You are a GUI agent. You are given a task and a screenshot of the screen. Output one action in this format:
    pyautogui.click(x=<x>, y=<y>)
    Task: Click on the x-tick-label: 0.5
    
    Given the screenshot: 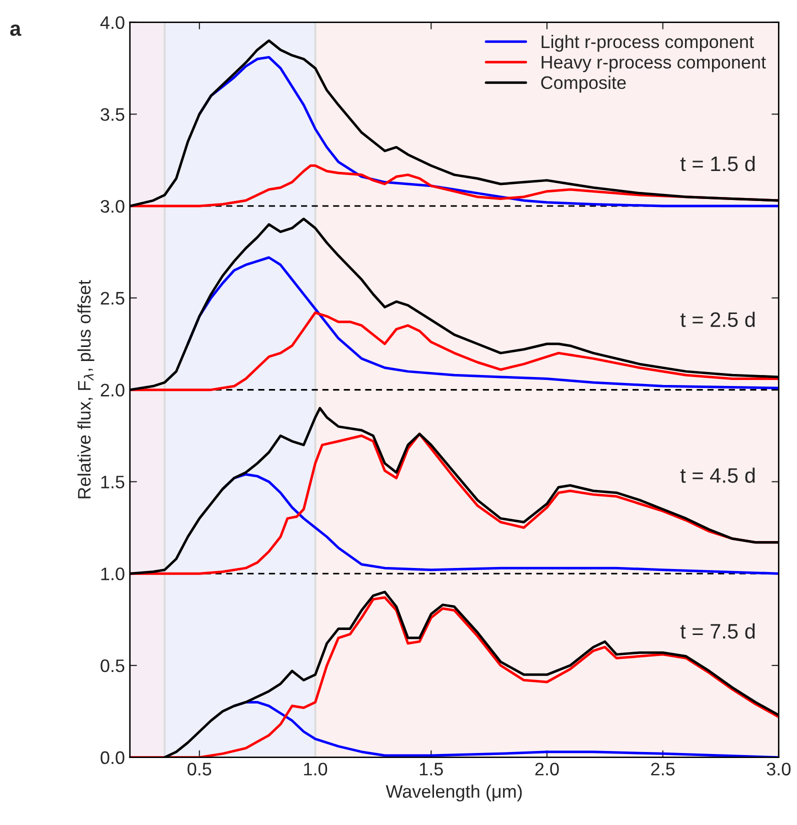 What is the action you would take?
    pyautogui.click(x=200, y=769)
    